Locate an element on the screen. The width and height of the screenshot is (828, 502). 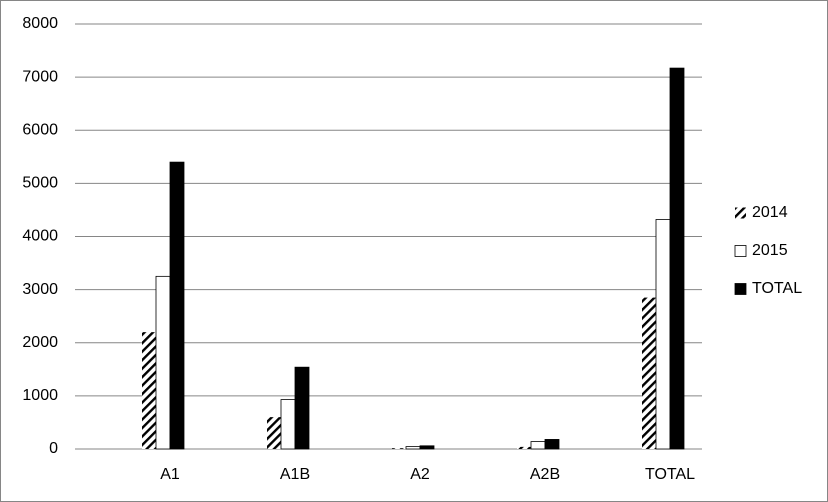
x-tick-label: A1B is located at coordinates (295, 474).